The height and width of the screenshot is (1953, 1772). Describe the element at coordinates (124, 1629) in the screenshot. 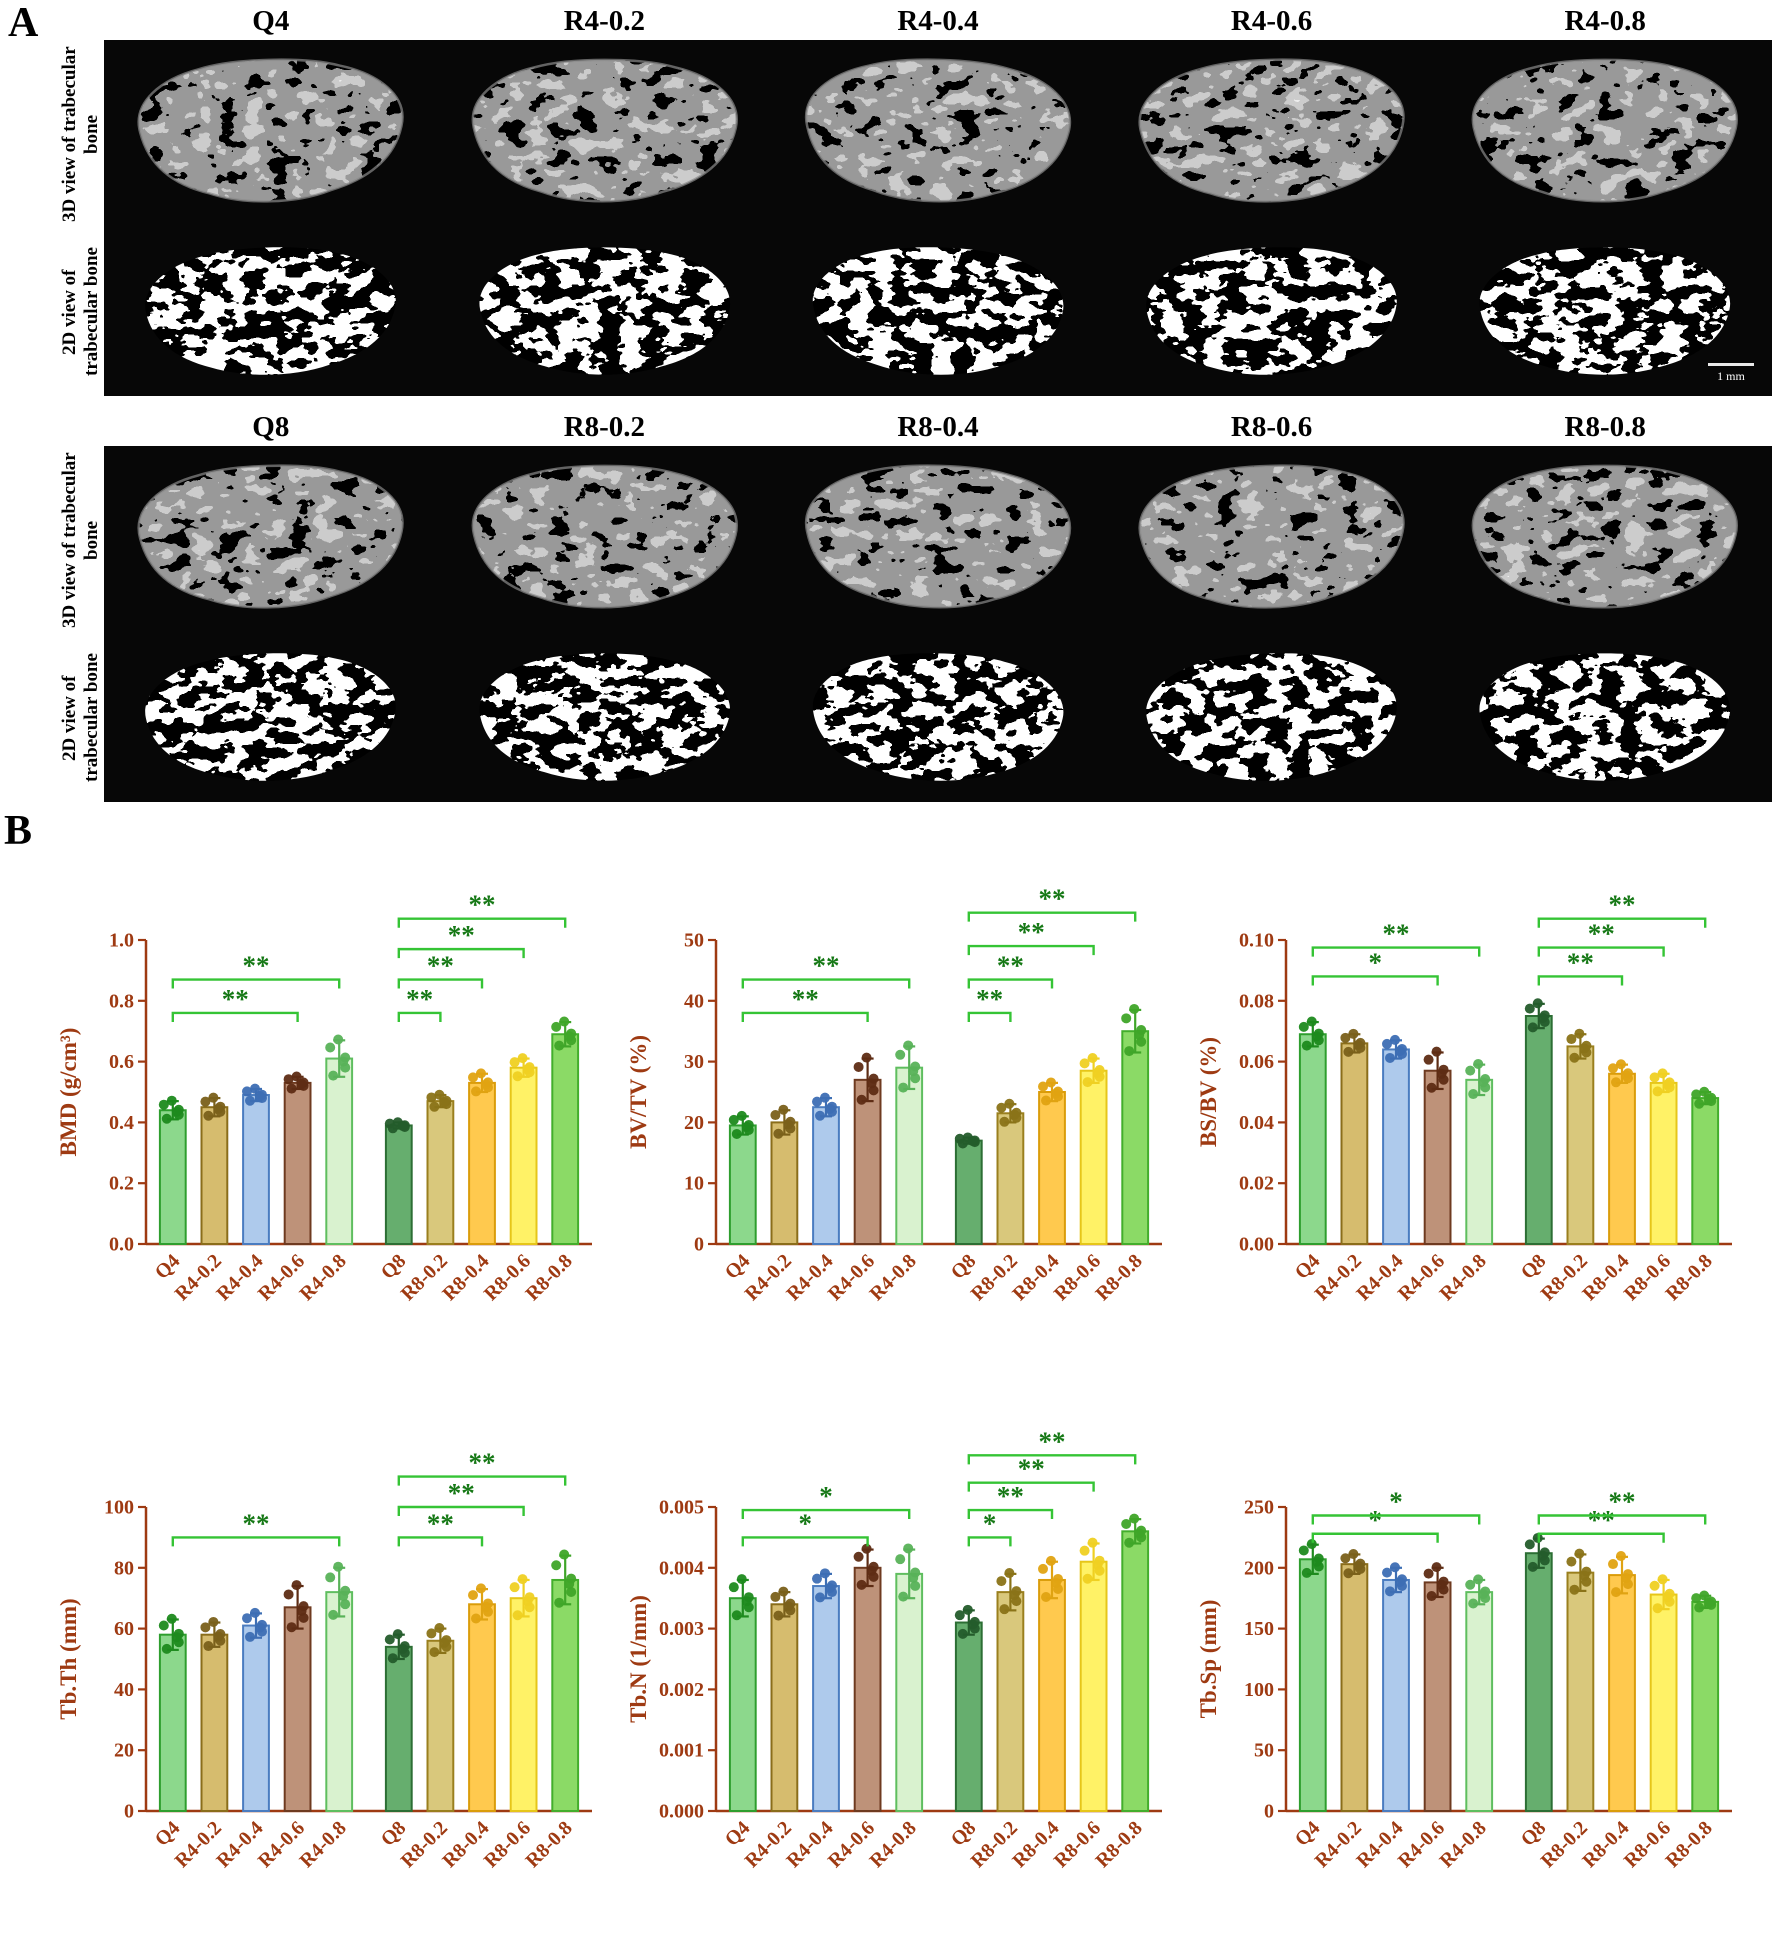

I see `y-tick-label: 60` at that location.